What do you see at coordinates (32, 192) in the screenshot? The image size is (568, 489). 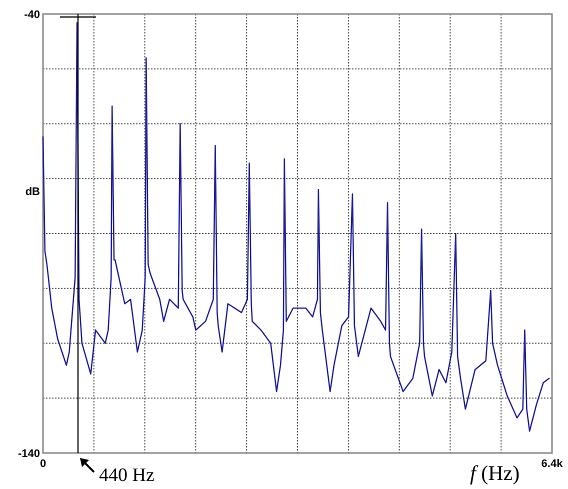 I see `y-axis-title: dB` at bounding box center [32, 192].